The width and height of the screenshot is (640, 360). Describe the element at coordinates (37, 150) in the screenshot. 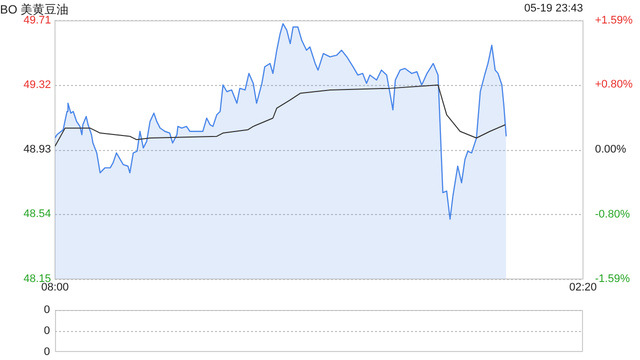

I see `y-tick-label: 48.93` at that location.